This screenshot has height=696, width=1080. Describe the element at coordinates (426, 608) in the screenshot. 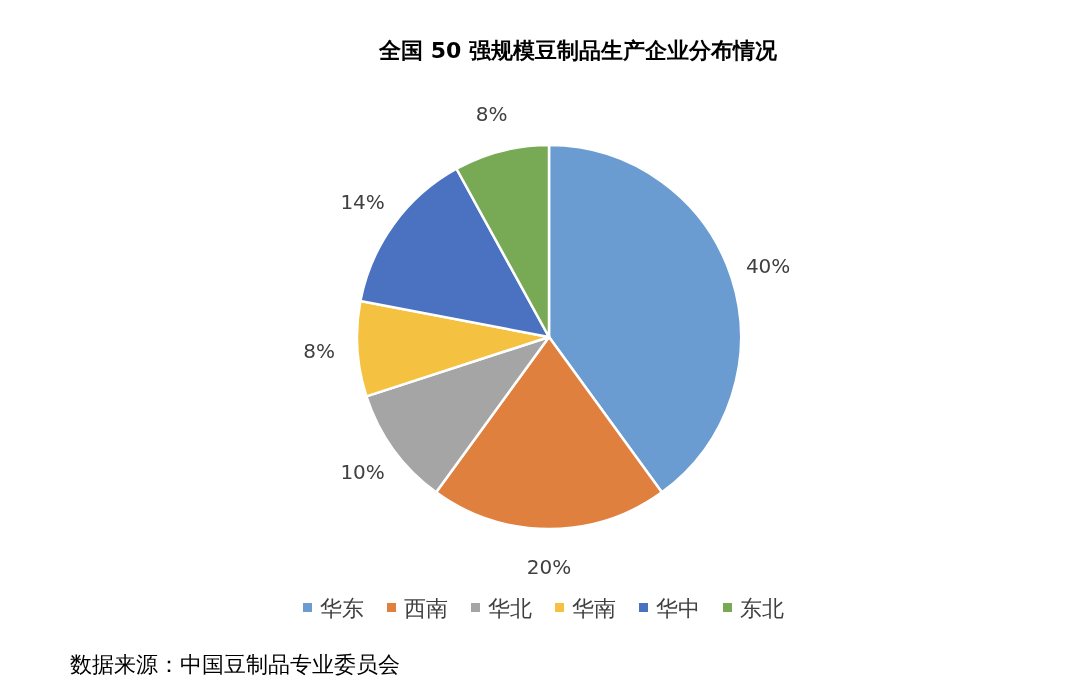

I see `legend-label: 西南` at that location.